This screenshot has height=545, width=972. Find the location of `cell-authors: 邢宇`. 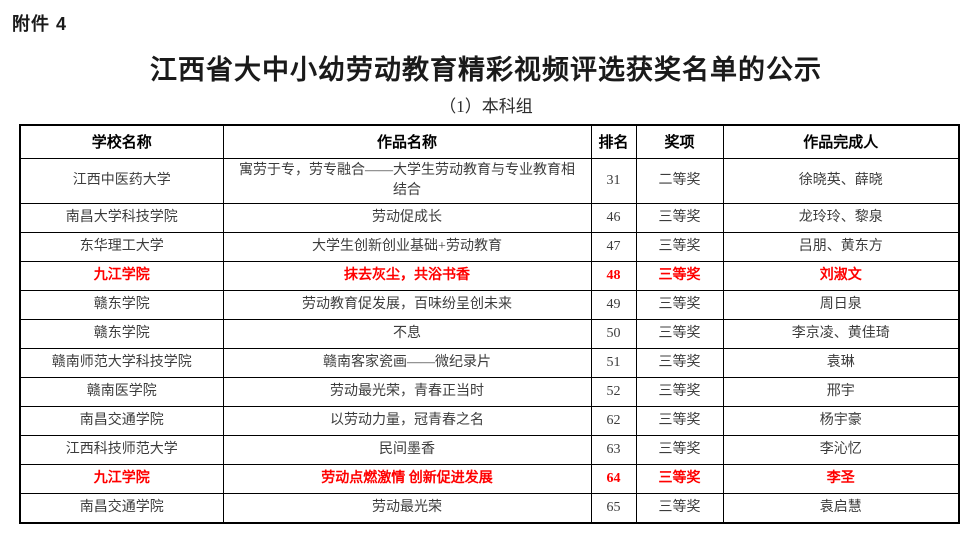

cell-authors: 邢宇 is located at coordinates (841, 392).